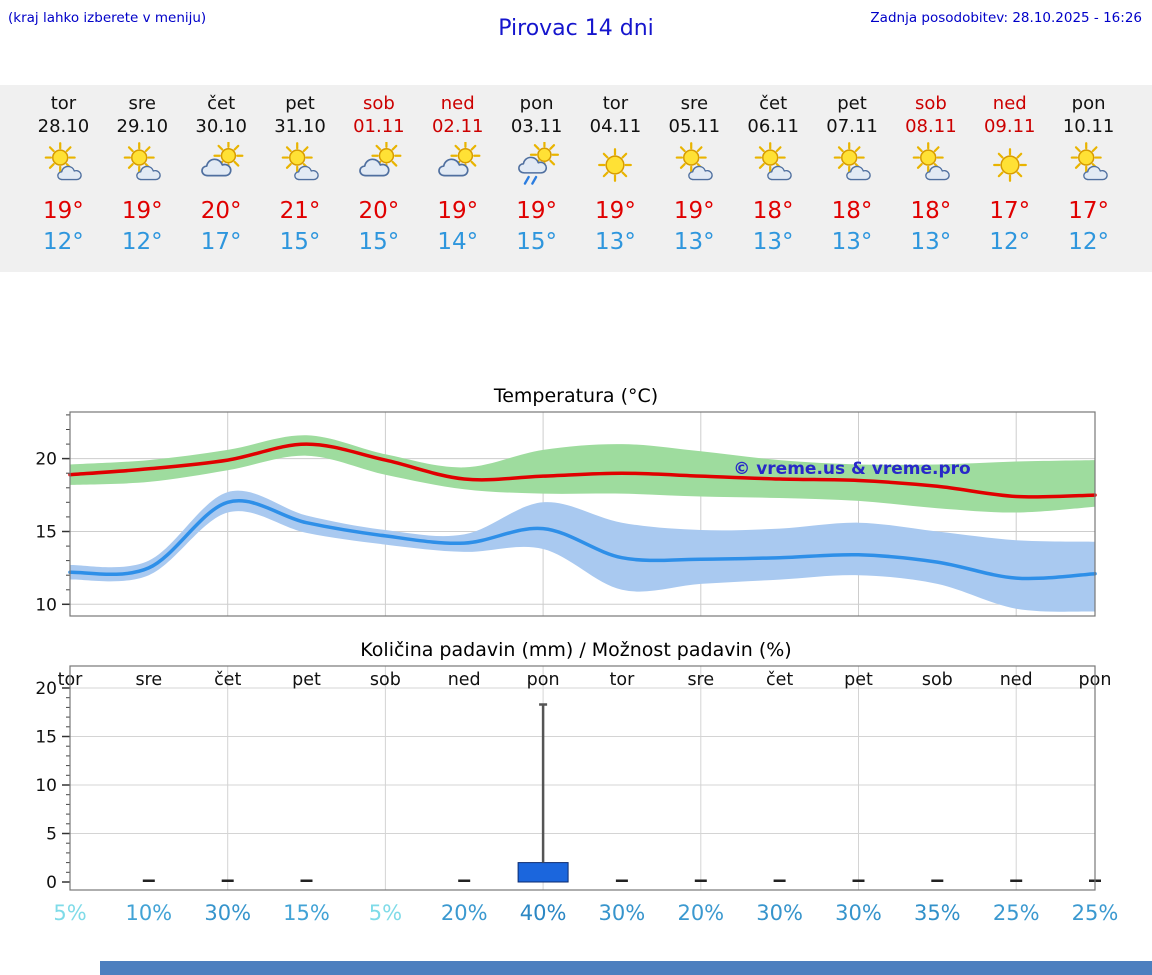  I want to click on svg-text: pon, so click(543, 680).